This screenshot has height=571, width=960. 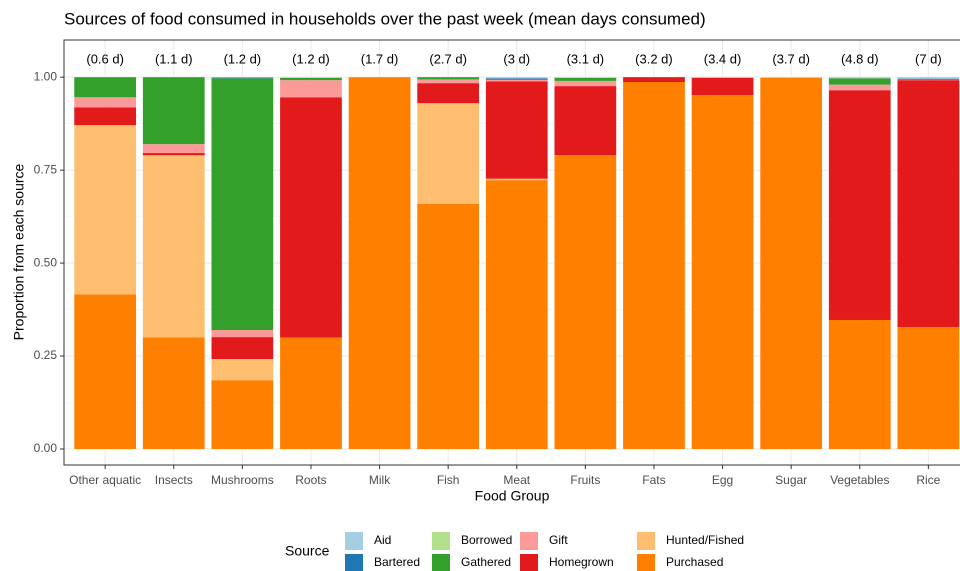 What do you see at coordinates (307, 551) in the screenshot?
I see `legend-title: Source` at bounding box center [307, 551].